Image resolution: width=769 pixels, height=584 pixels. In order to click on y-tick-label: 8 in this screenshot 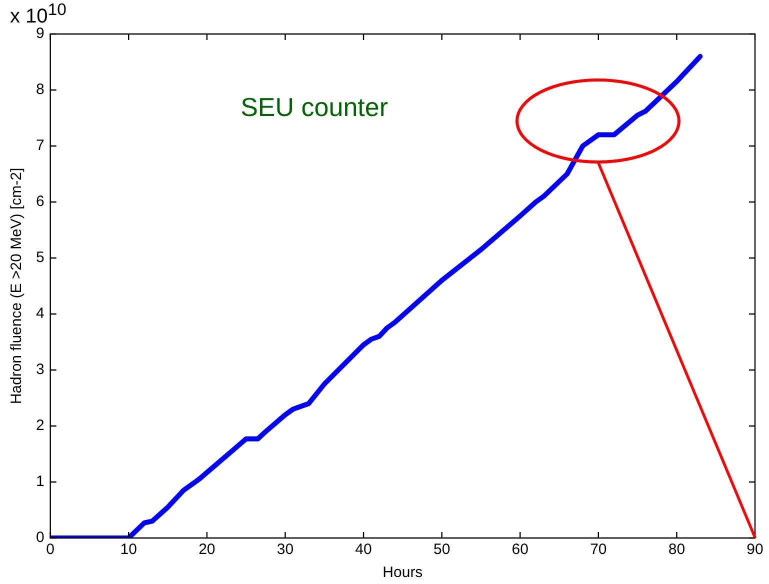, I will do `click(40, 89)`.